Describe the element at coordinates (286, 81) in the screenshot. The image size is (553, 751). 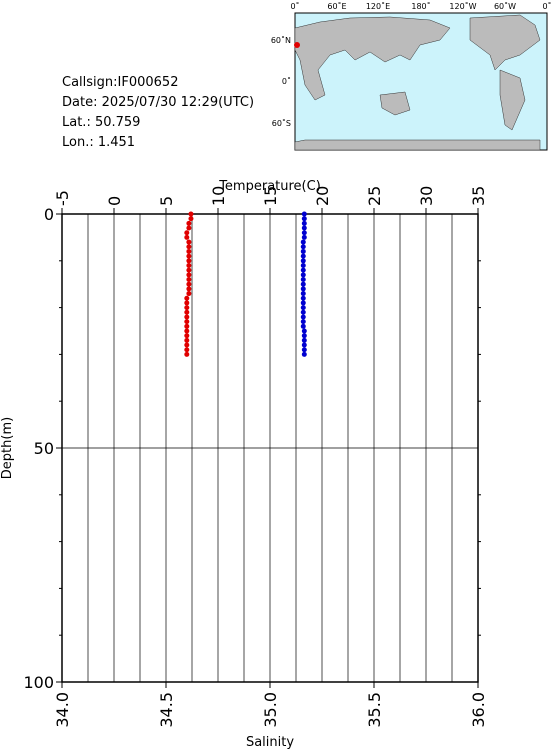
I see `map-lat-label: 0˚` at that location.